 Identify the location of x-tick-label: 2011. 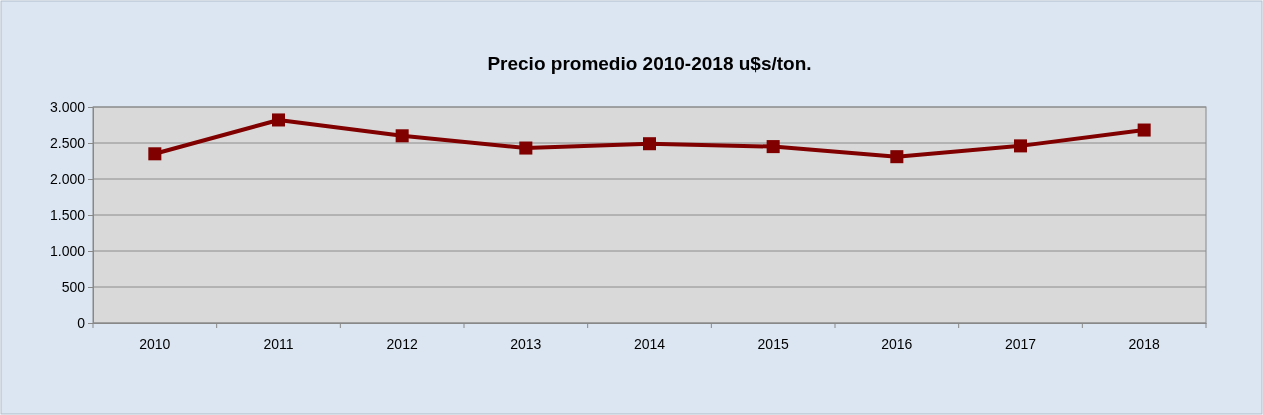
(278, 343).